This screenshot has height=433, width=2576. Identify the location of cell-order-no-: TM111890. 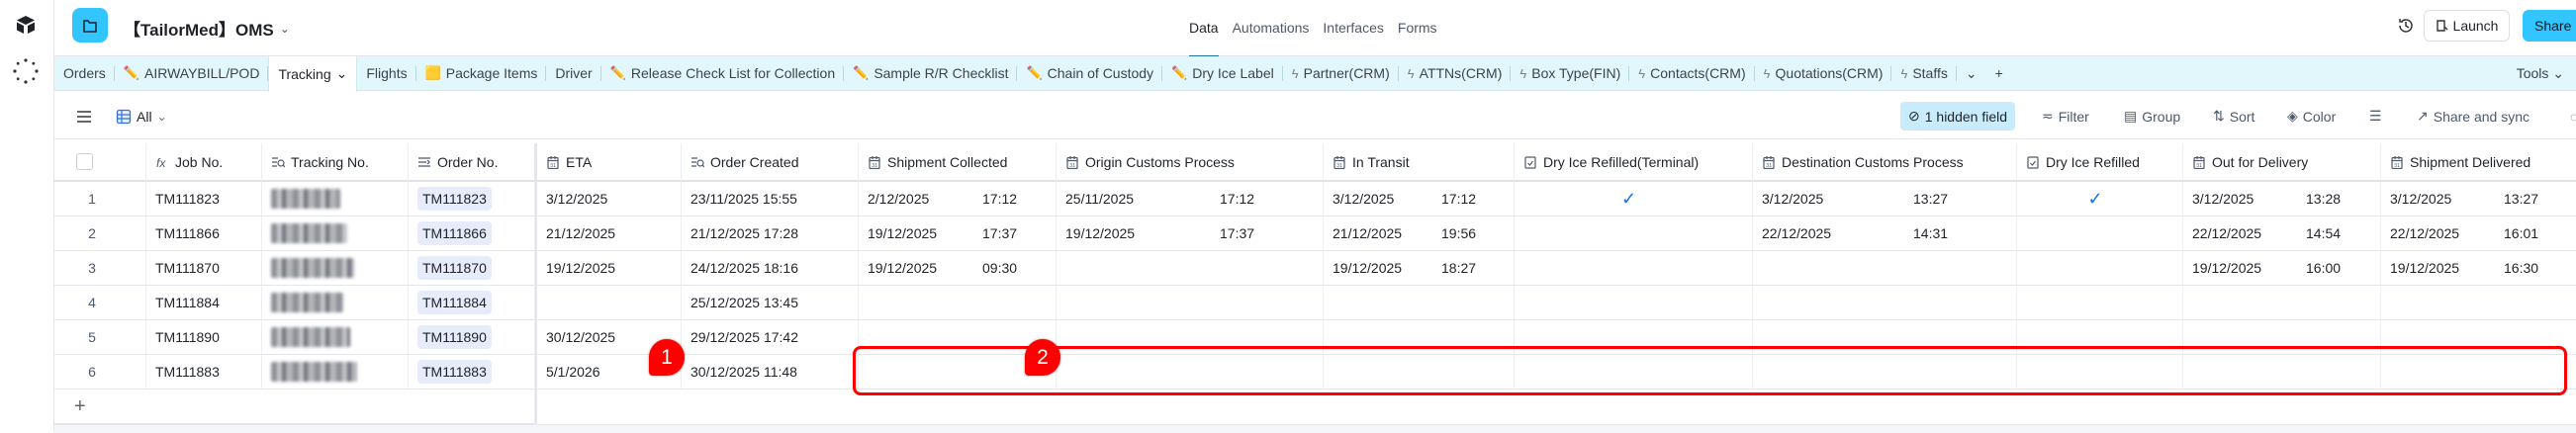
(472, 337).